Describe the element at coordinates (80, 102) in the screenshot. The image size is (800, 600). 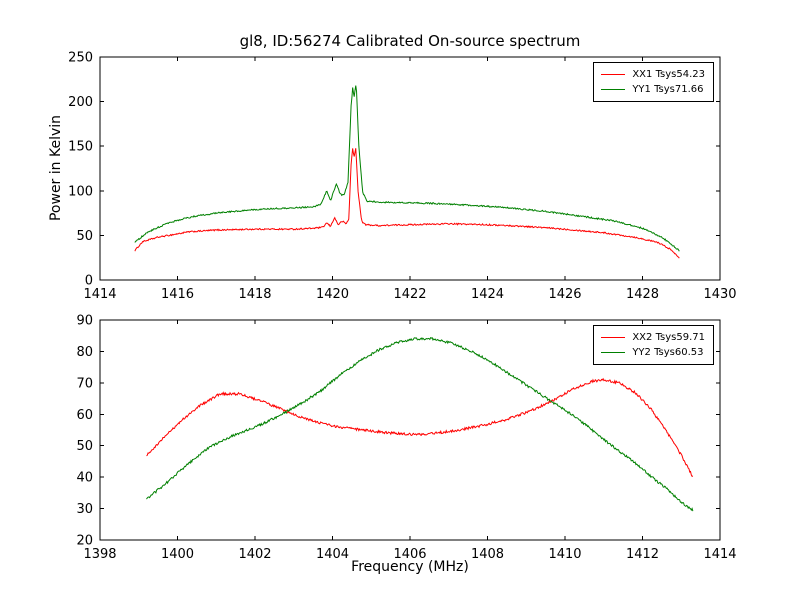
I see `svg-text: 200` at that location.